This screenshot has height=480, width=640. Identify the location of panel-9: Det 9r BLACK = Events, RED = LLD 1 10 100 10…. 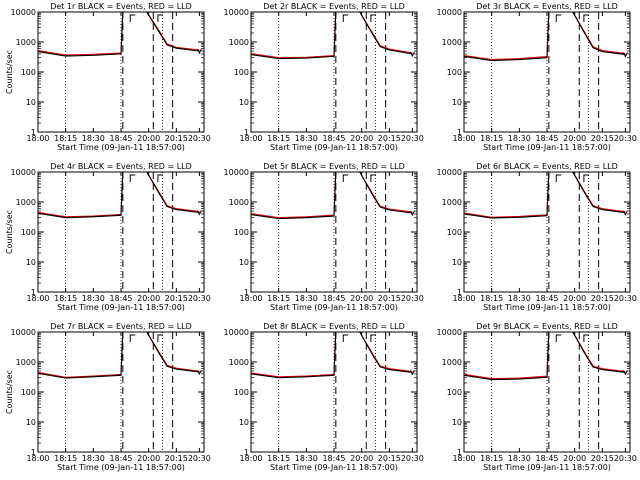
(537, 397).